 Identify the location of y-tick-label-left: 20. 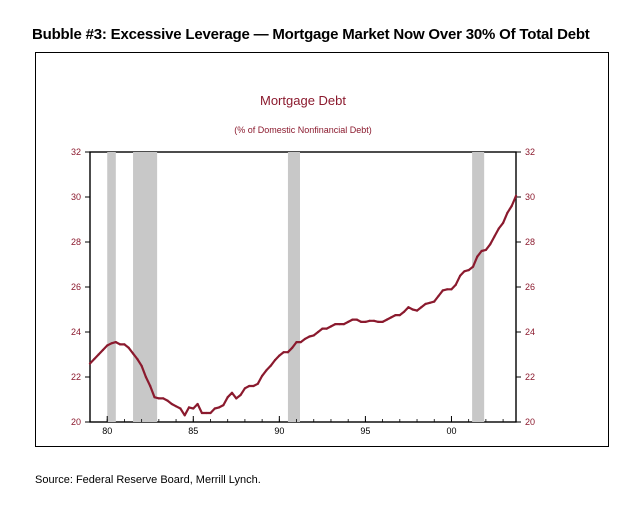
(76, 422).